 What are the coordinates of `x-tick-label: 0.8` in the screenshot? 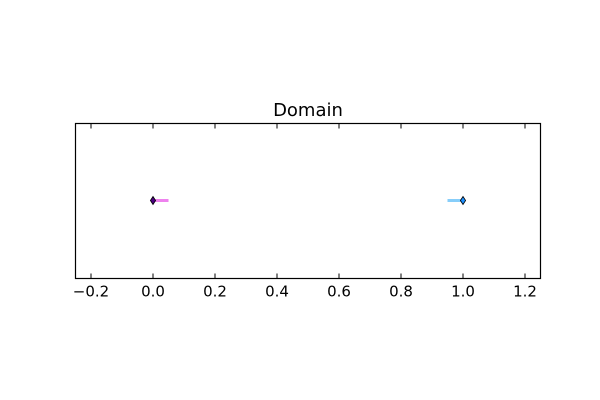 It's located at (401, 292).